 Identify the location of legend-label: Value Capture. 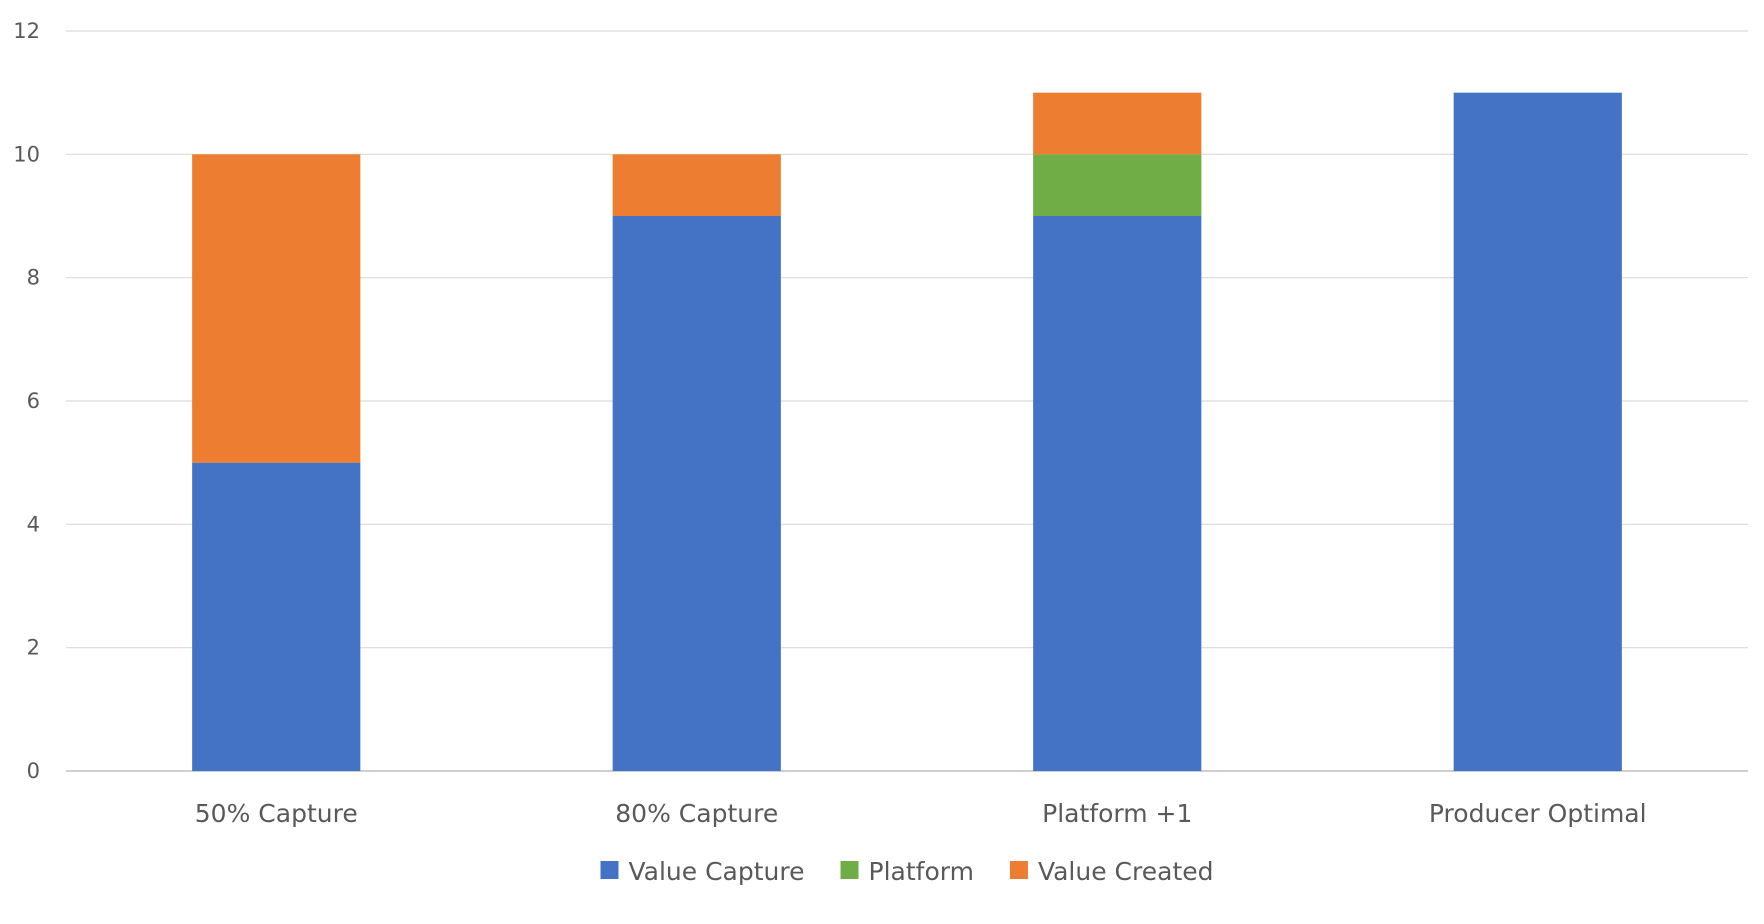
(717, 871).